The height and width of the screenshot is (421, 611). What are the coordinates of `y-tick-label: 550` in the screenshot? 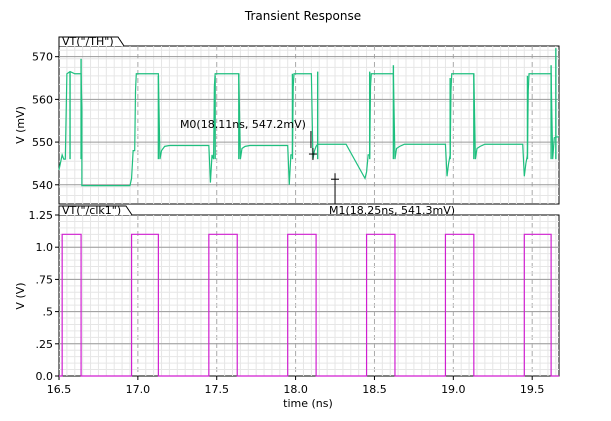 It's located at (42, 142).